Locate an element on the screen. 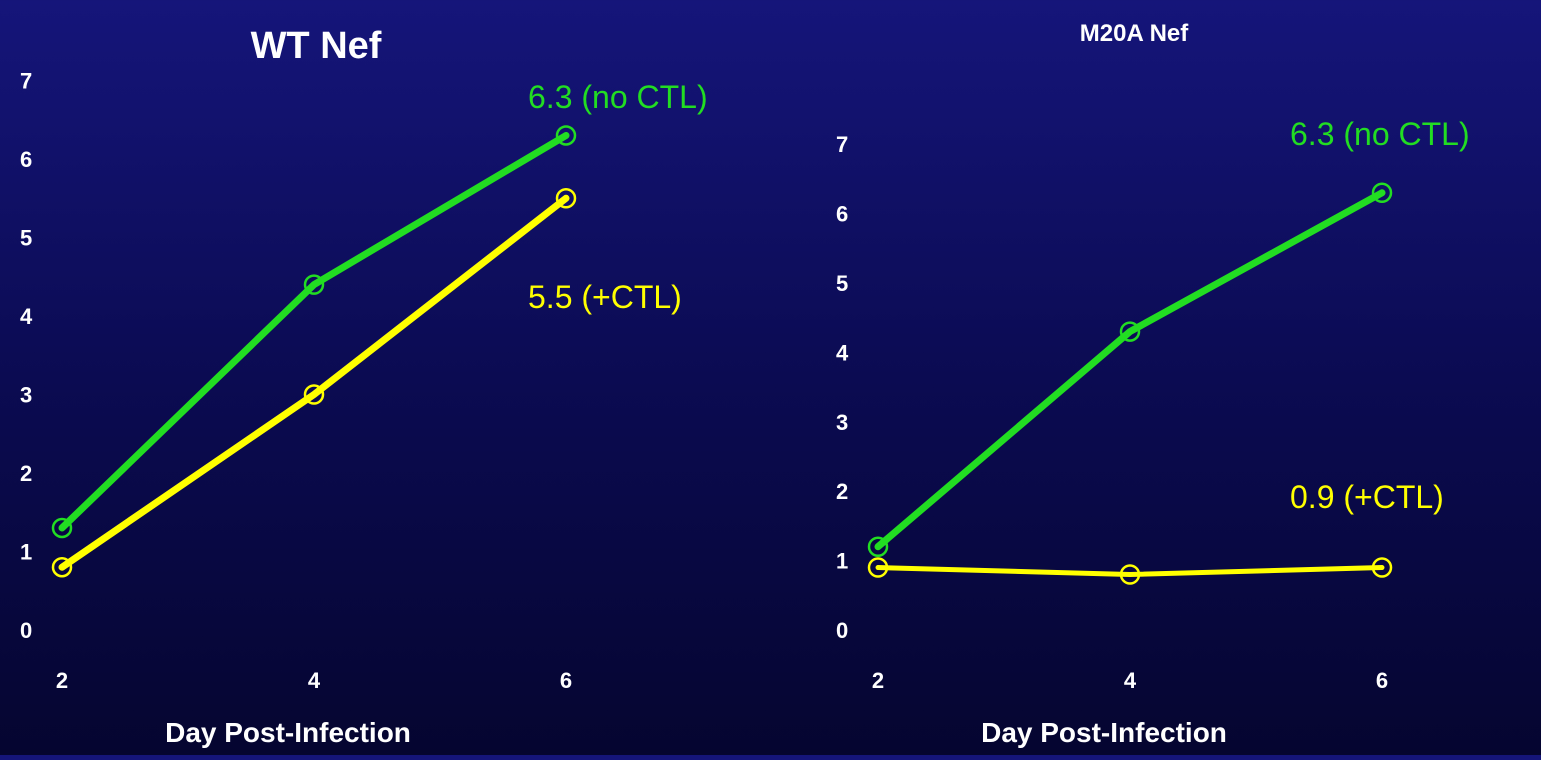 The width and height of the screenshot is (1541, 760). chart-title: M20A Nef is located at coordinates (1134, 33).